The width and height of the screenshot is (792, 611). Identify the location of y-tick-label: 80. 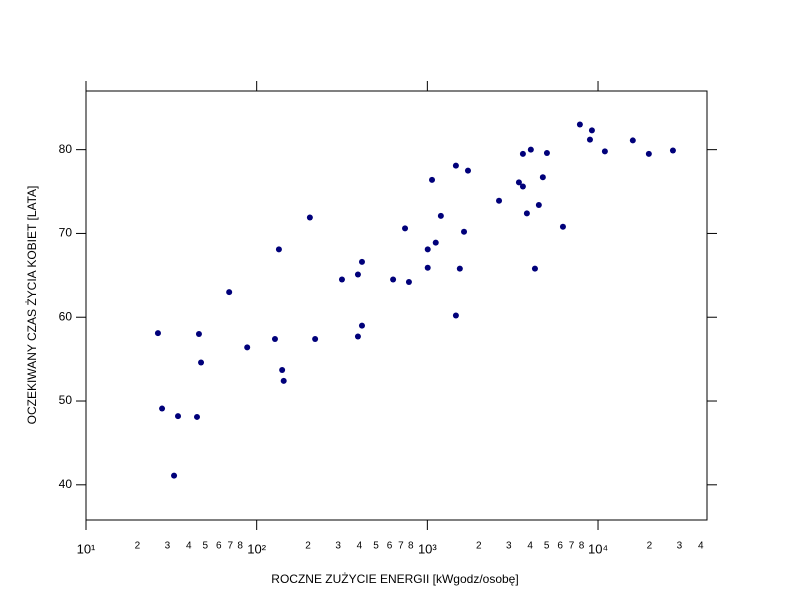
(66, 149).